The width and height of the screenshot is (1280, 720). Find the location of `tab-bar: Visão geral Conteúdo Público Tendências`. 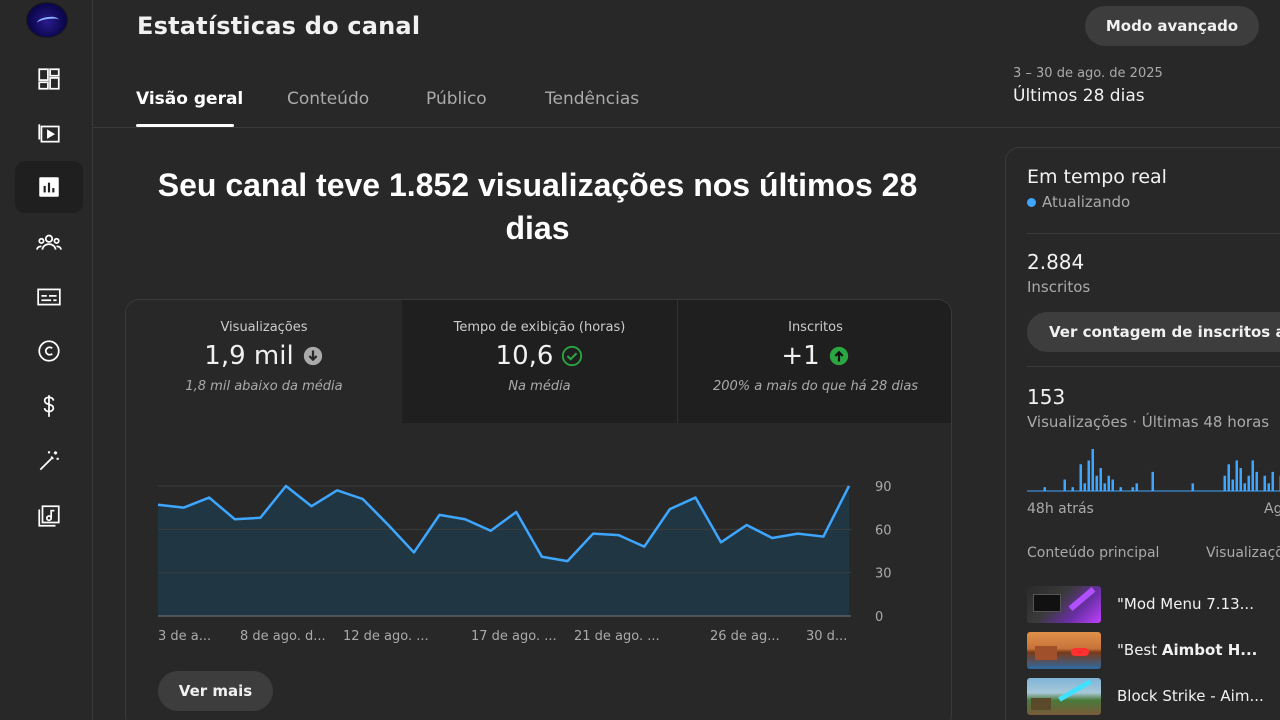

tab-bar: Visão geral Conteúdo Público Tendências is located at coordinates (686, 103).